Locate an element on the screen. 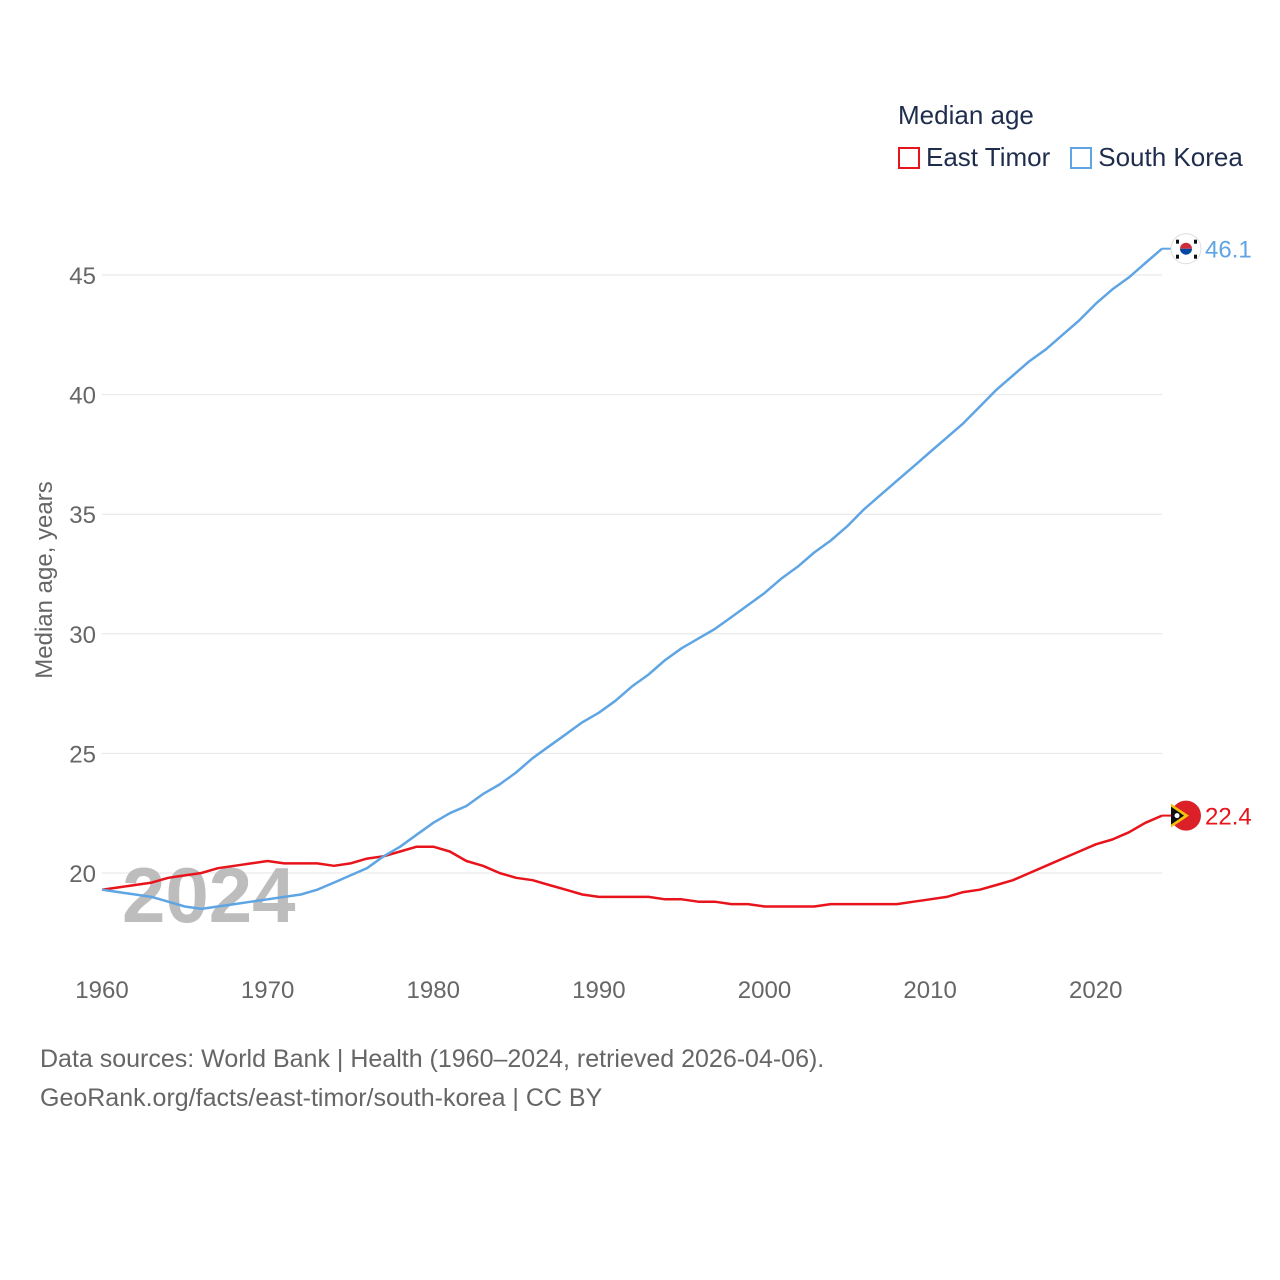 The image size is (1280, 1280). x-axis-ticks: 1960 1970 1980 1990 2000 2010 2020 is located at coordinates (598, 990).